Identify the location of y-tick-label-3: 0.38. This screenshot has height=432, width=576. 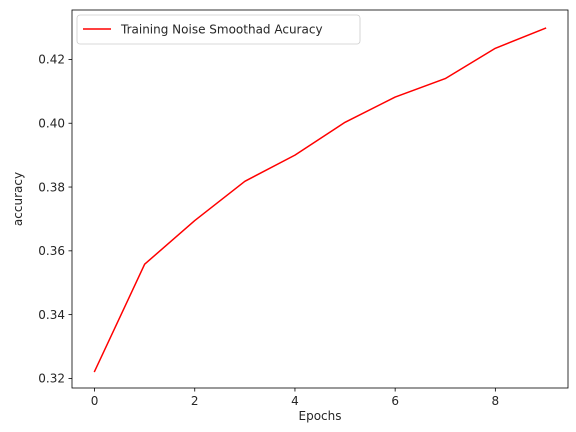
(51, 187).